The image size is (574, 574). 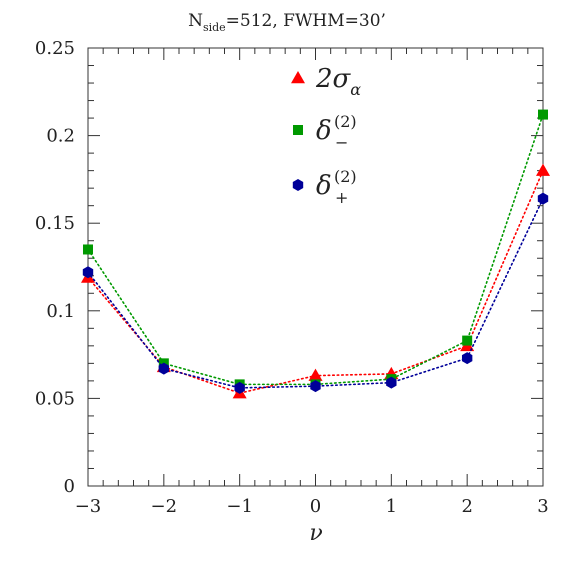 I want to click on y-tick-label: 0.25, so click(x=55, y=48).